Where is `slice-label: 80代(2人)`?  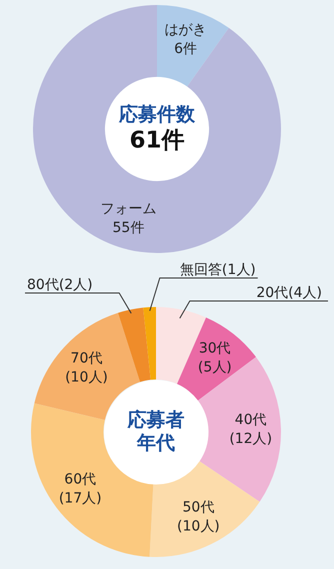
slice-label: 80代(2人) is located at coordinates (60, 285).